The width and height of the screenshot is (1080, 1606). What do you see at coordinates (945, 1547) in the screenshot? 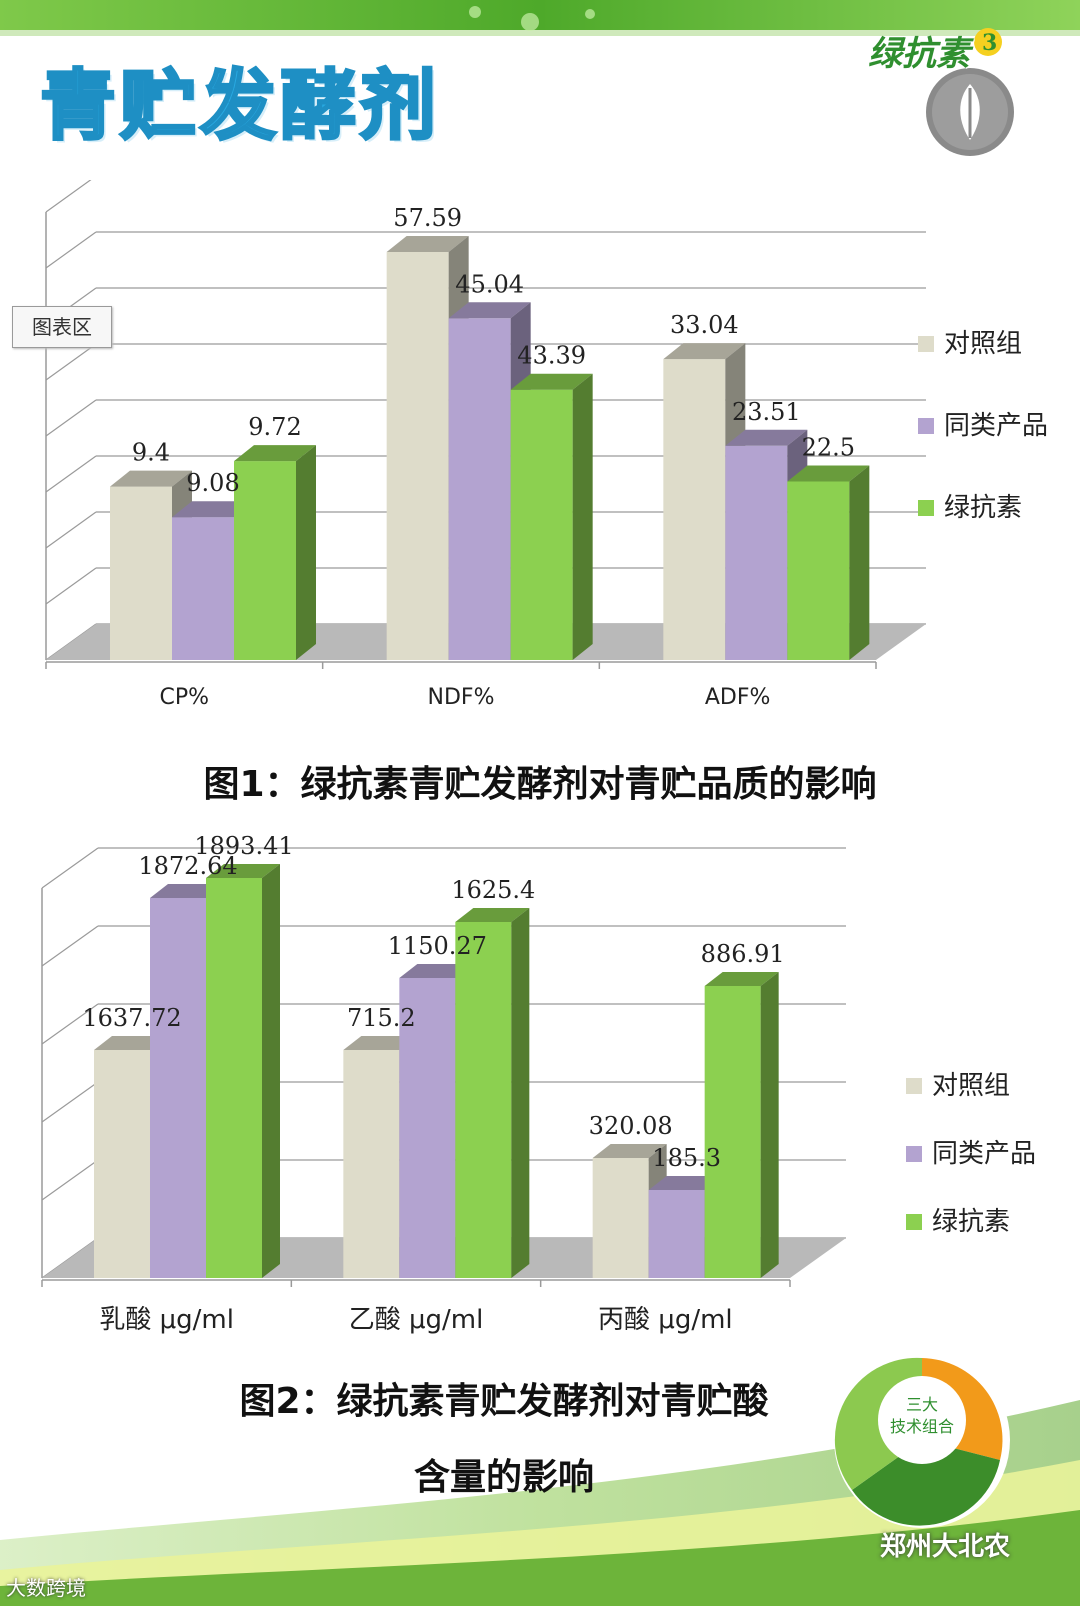
I see `watermark-right: 郑州大北农` at bounding box center [945, 1547].